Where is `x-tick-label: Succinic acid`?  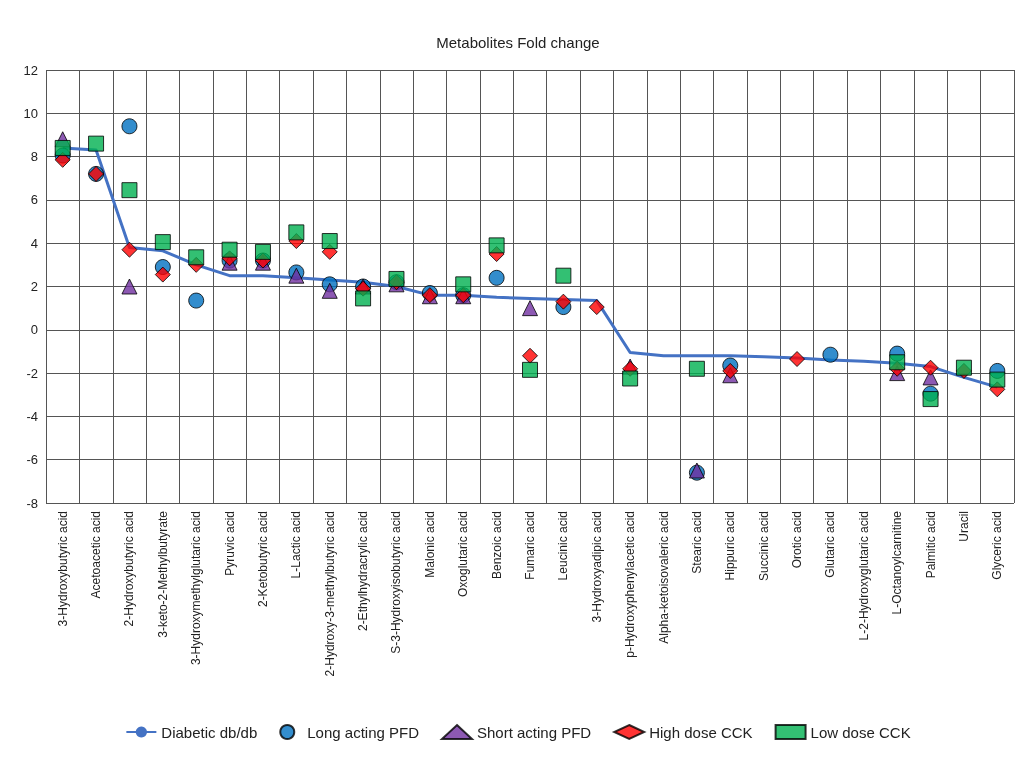
x-tick-label: Succinic acid is located at coordinates (763, 546).